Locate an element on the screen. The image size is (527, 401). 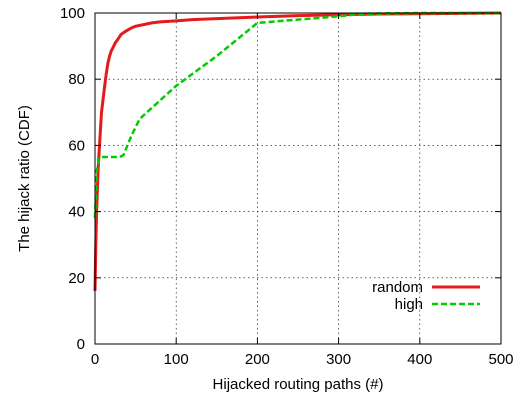
legend-label-random: random is located at coordinates (397, 287).